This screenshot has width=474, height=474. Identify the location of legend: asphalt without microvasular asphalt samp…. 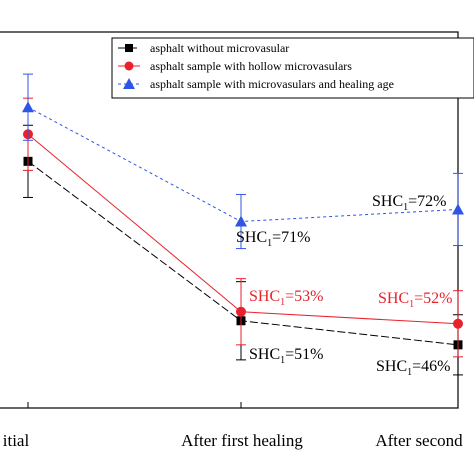
(292, 68).